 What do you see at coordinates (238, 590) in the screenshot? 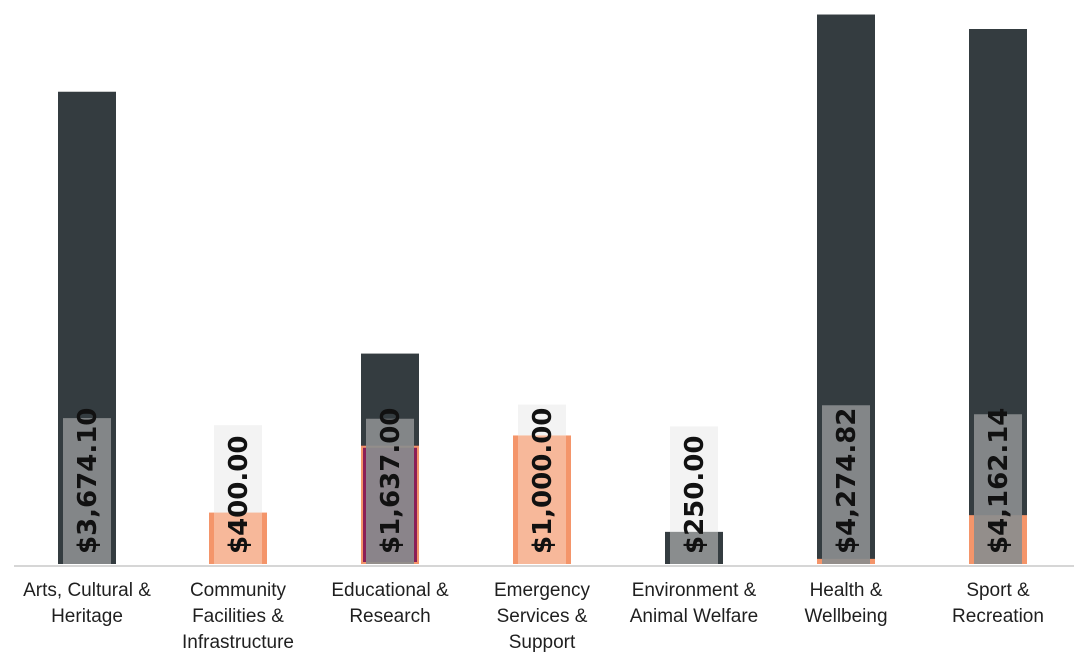
I see `category-label-line: Community` at bounding box center [238, 590].